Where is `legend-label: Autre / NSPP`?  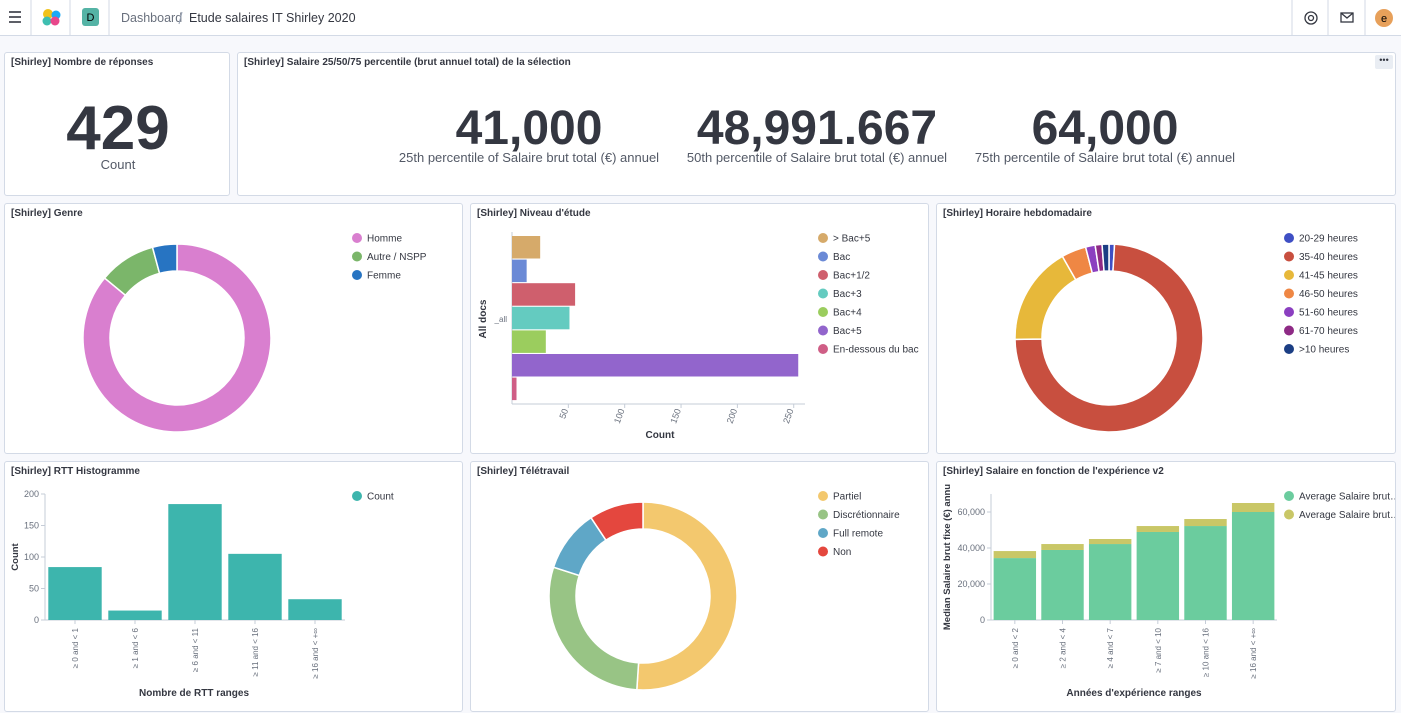
legend-label: Autre / NSPP is located at coordinates (397, 257).